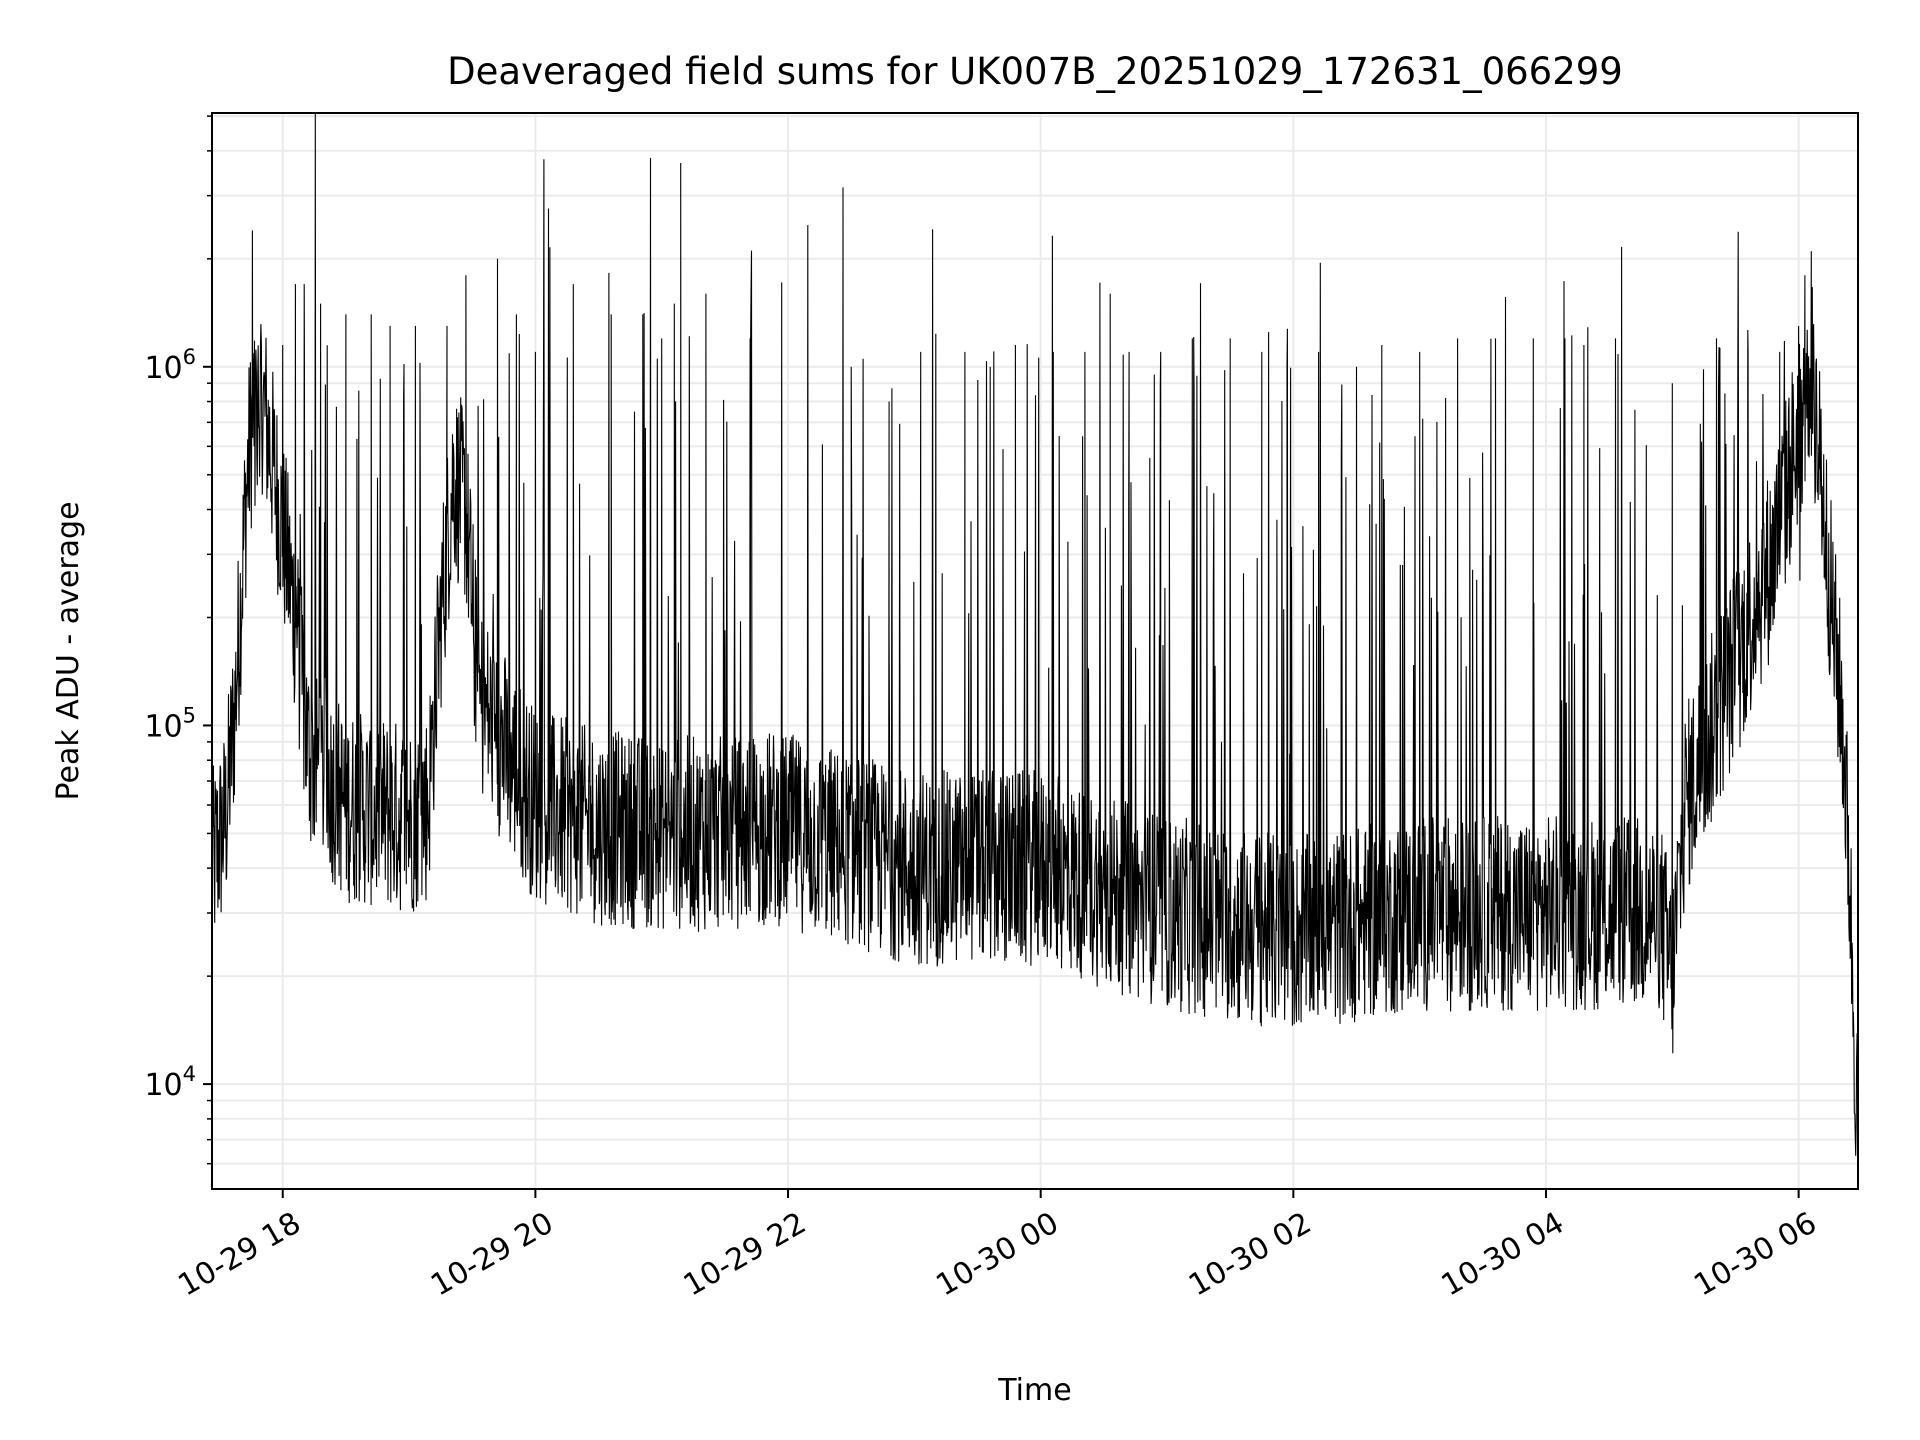  Describe the element at coordinates (997, 1255) in the screenshot. I see `x-tick-label: 10-30 00` at that location.